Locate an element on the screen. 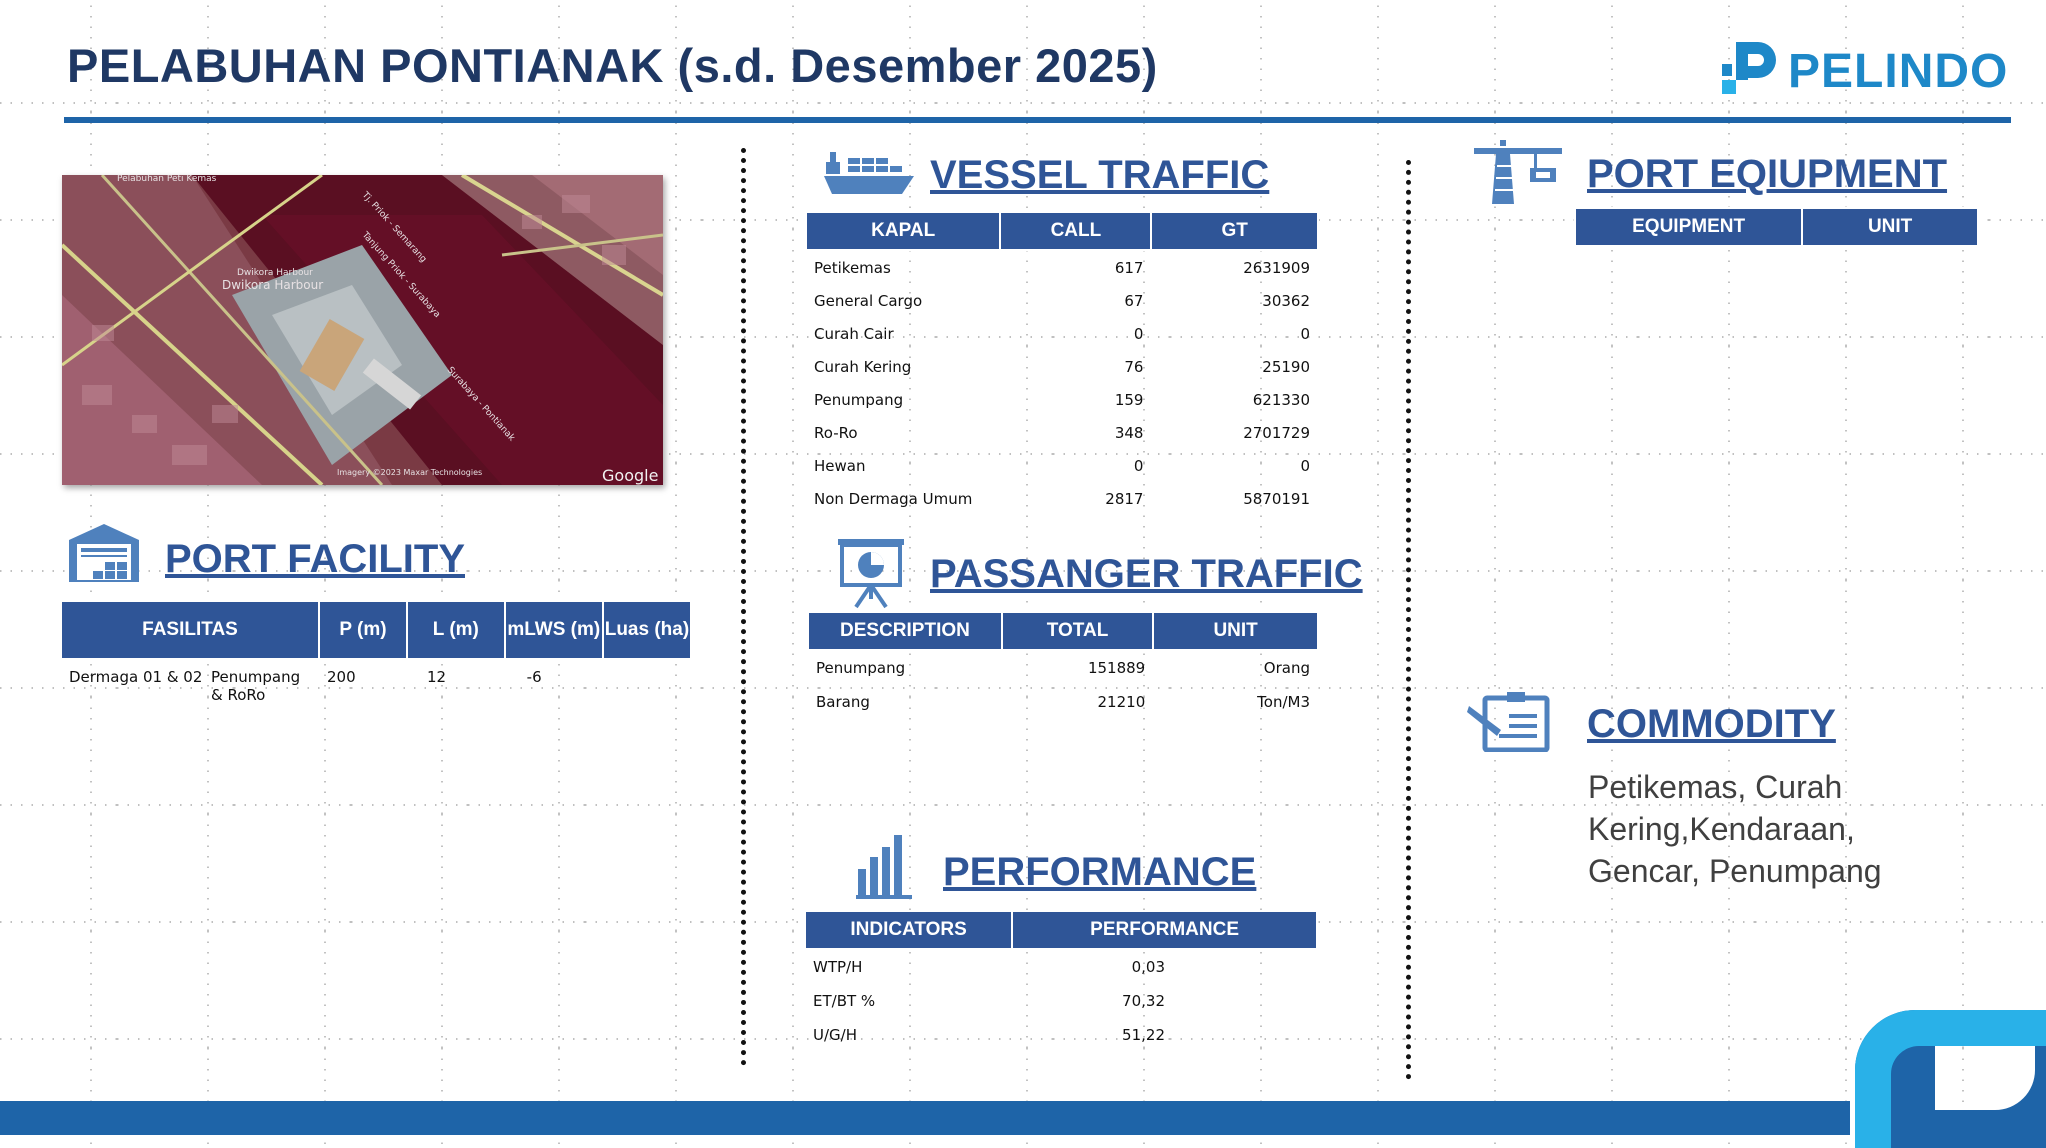 The height and width of the screenshot is (1148, 2046). vessel-type: Curah Kering is located at coordinates (863, 366).